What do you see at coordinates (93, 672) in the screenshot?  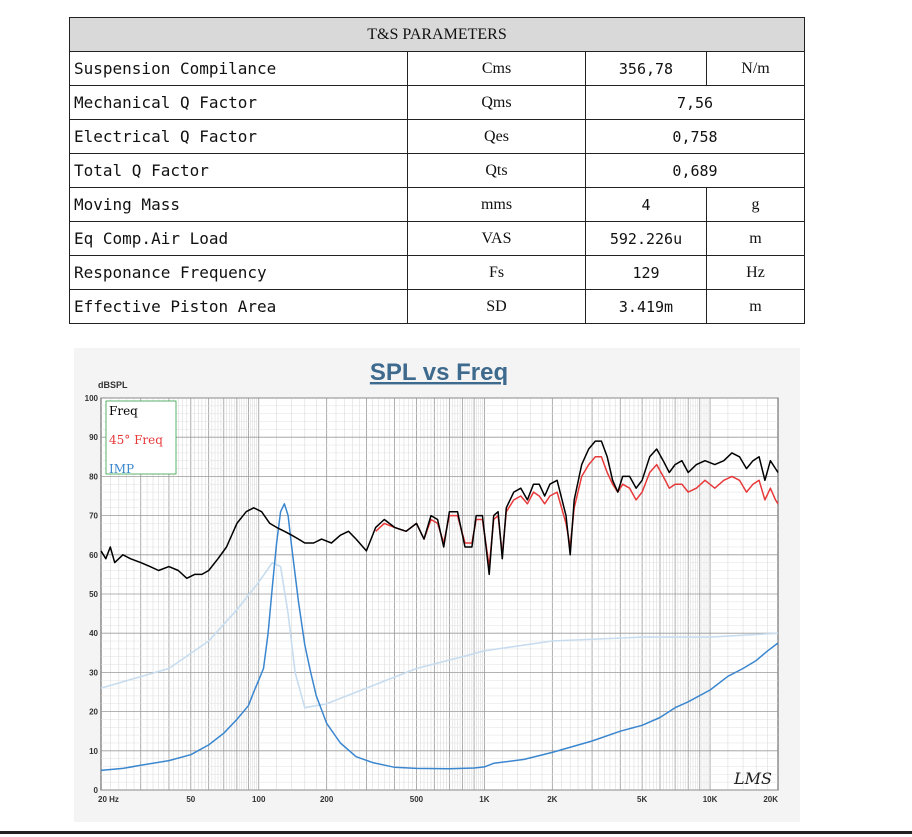 I see `y-tick-label: 30` at bounding box center [93, 672].